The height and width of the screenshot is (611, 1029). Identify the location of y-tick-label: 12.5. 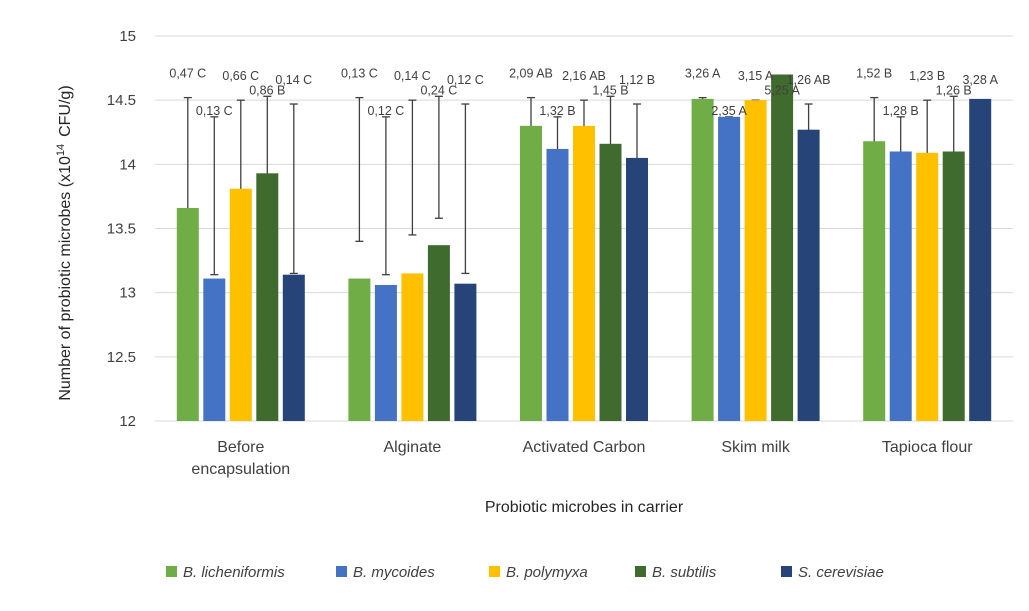
(121, 357).